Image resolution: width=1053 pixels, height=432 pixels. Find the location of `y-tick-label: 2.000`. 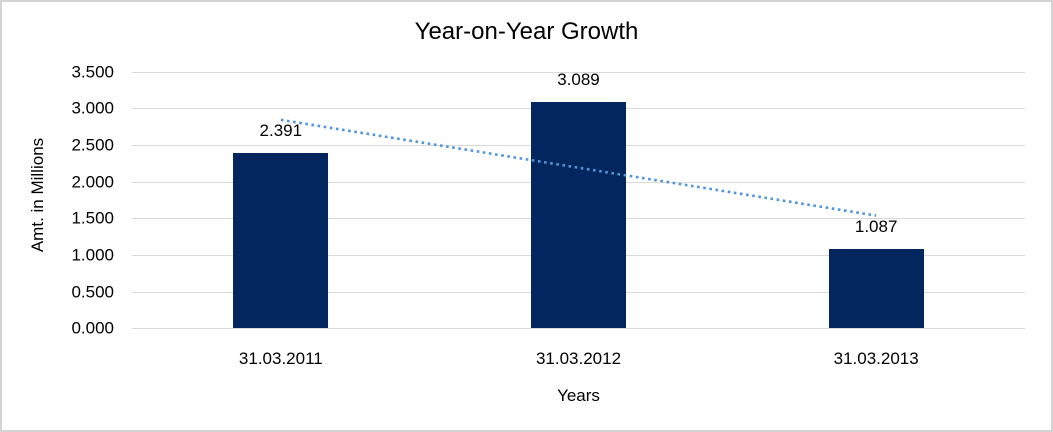

y-tick-label: 2.000 is located at coordinates (92, 182).